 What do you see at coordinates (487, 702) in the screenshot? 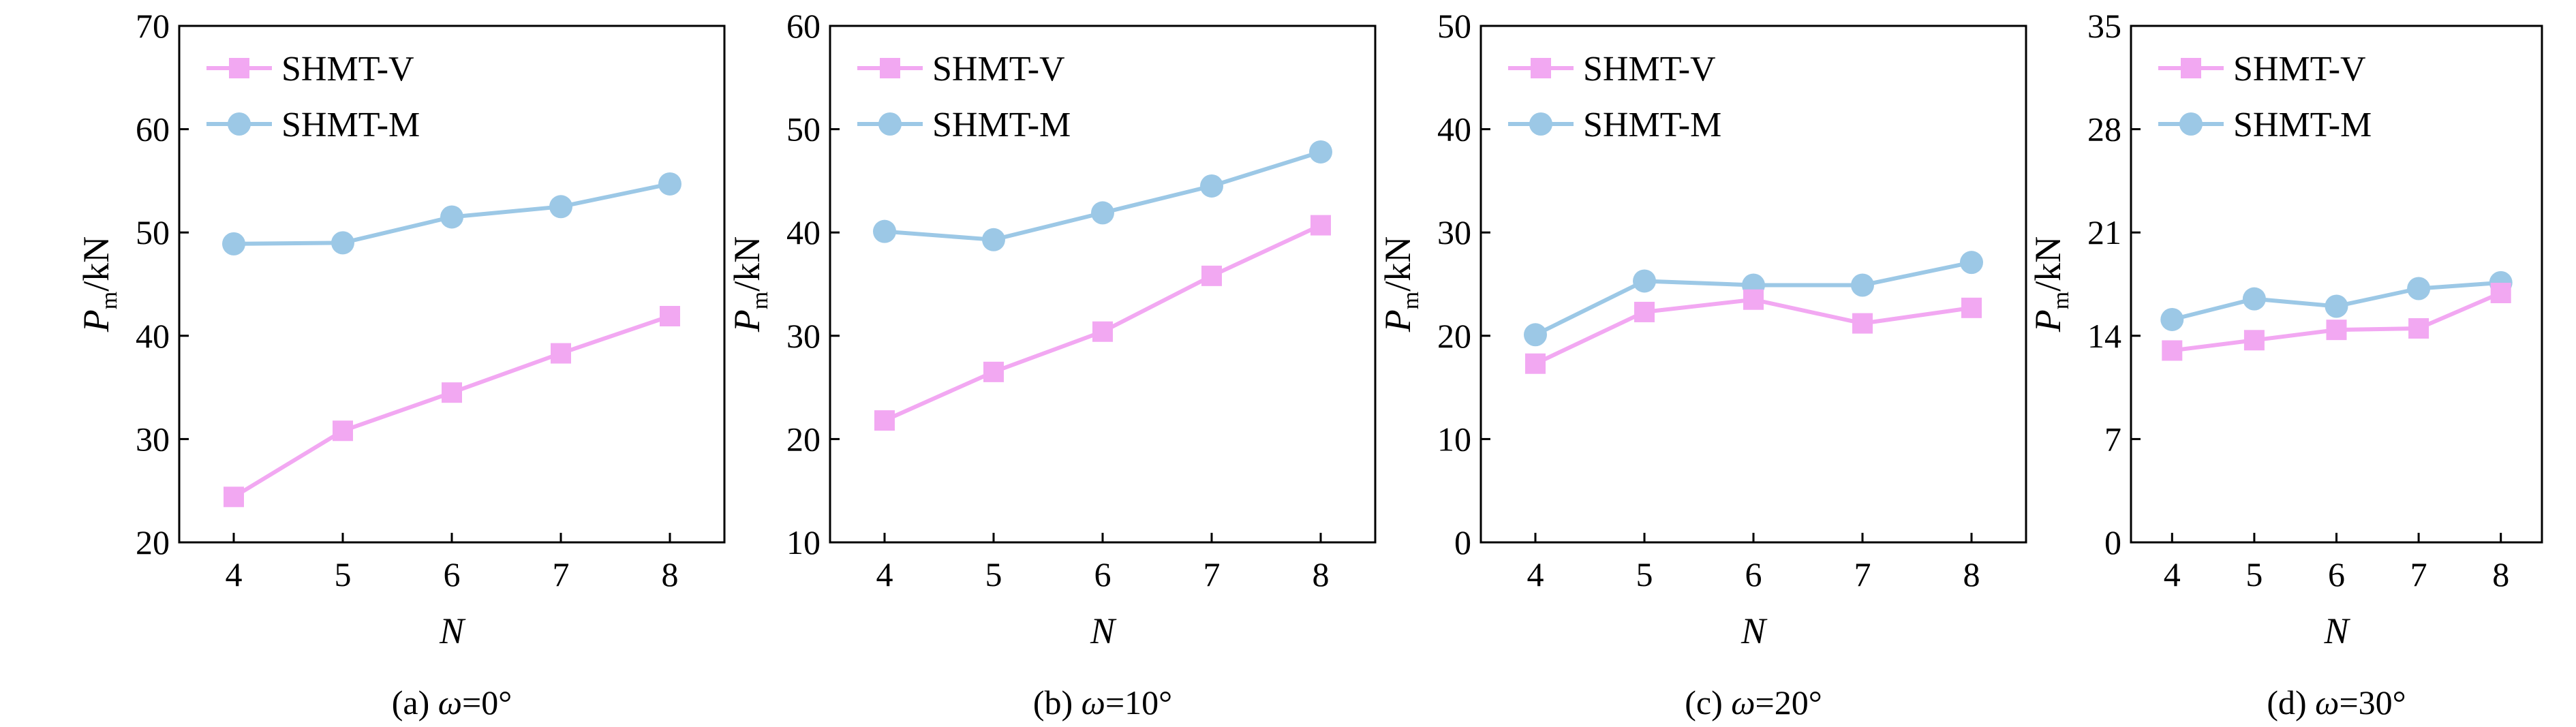
I see `caption-suffix: =0°` at bounding box center [487, 702].